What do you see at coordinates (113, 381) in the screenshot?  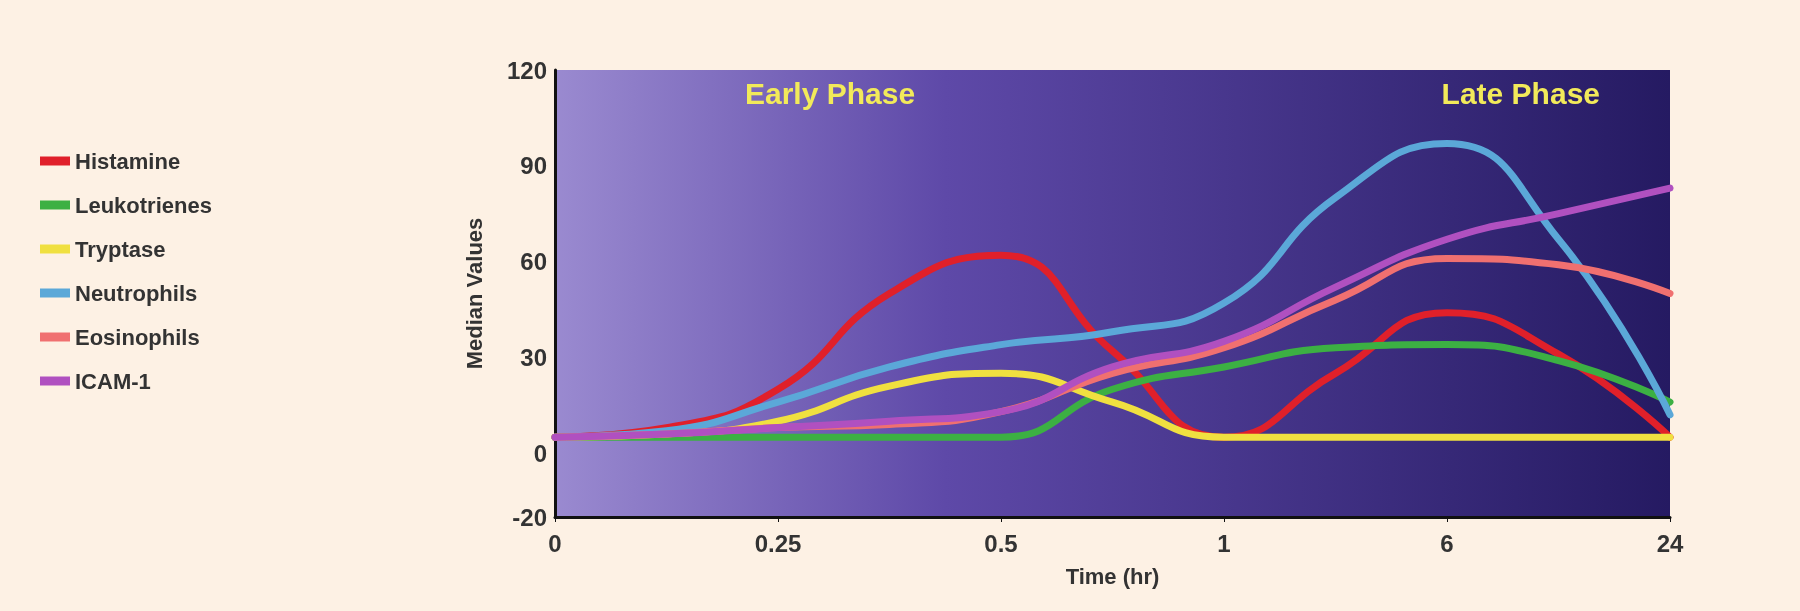 I see `legend-label: ICAM-1` at bounding box center [113, 381].